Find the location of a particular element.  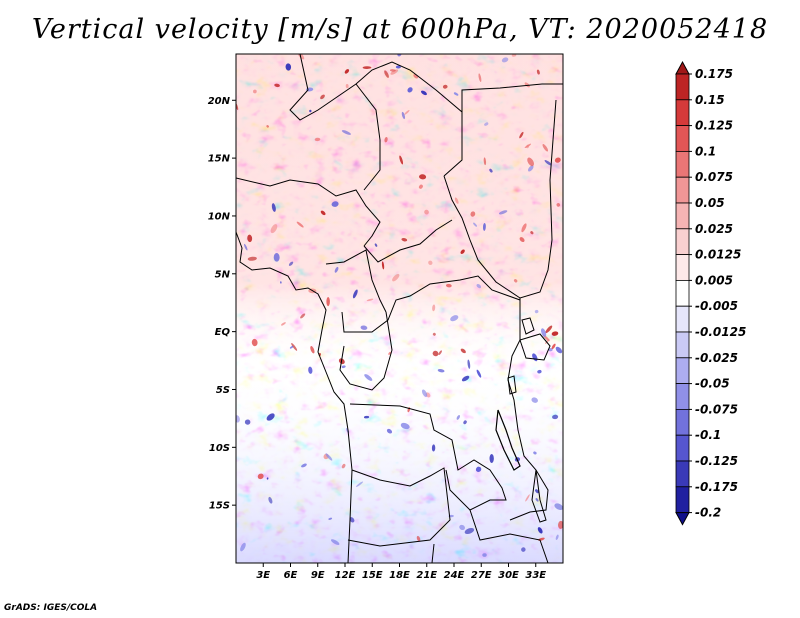

lon-tick-label: 6E is located at coordinates (291, 575).